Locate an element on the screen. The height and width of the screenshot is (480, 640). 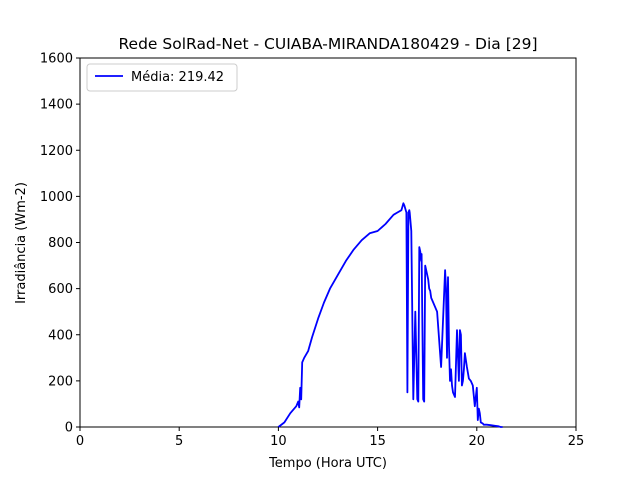
y-tick-label: 800 is located at coordinates (60, 243).